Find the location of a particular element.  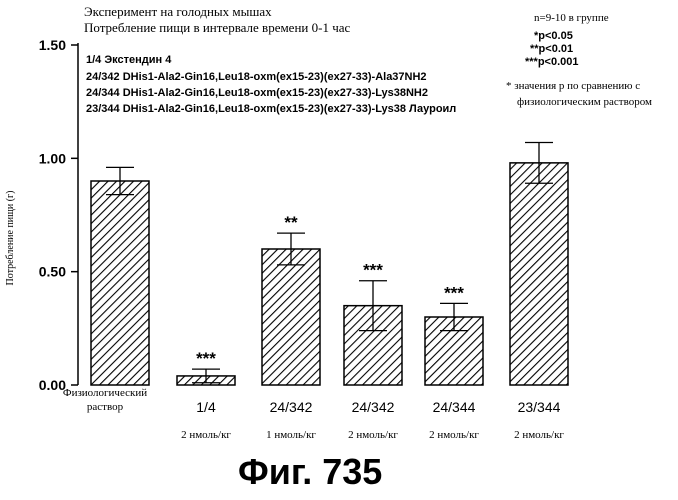

sample-size-note: n=9-10 в группе is located at coordinates (571, 18).